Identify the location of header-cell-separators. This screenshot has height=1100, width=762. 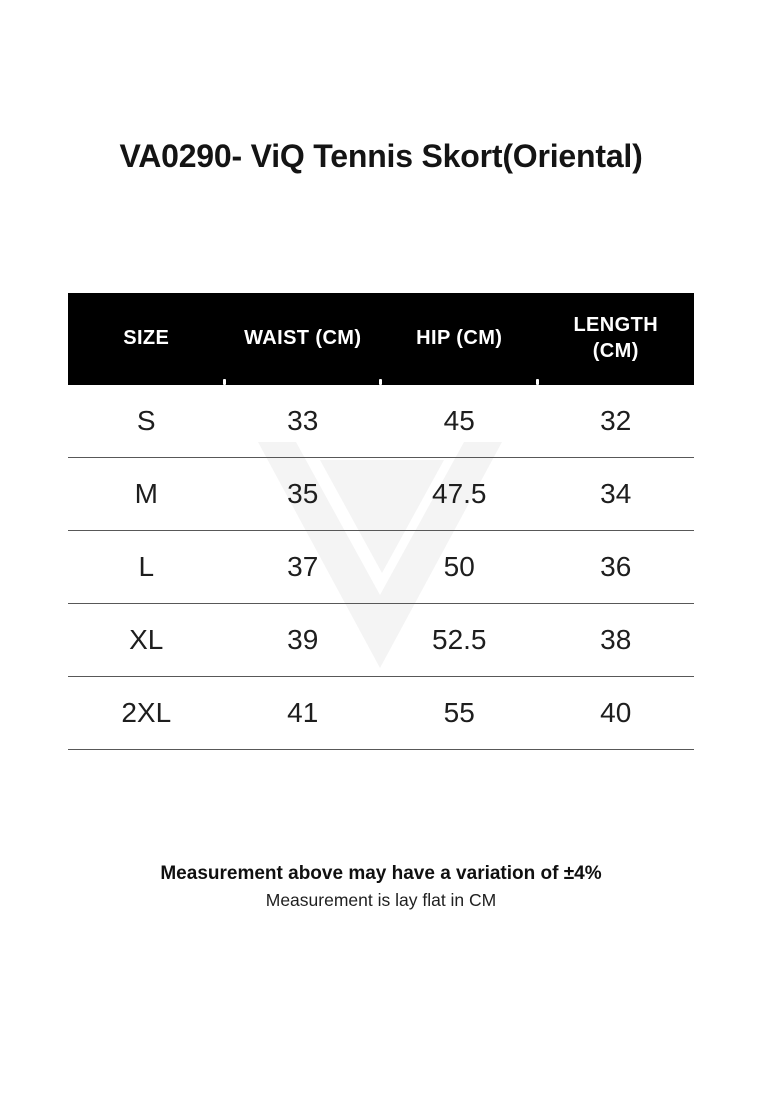
(381, 381).